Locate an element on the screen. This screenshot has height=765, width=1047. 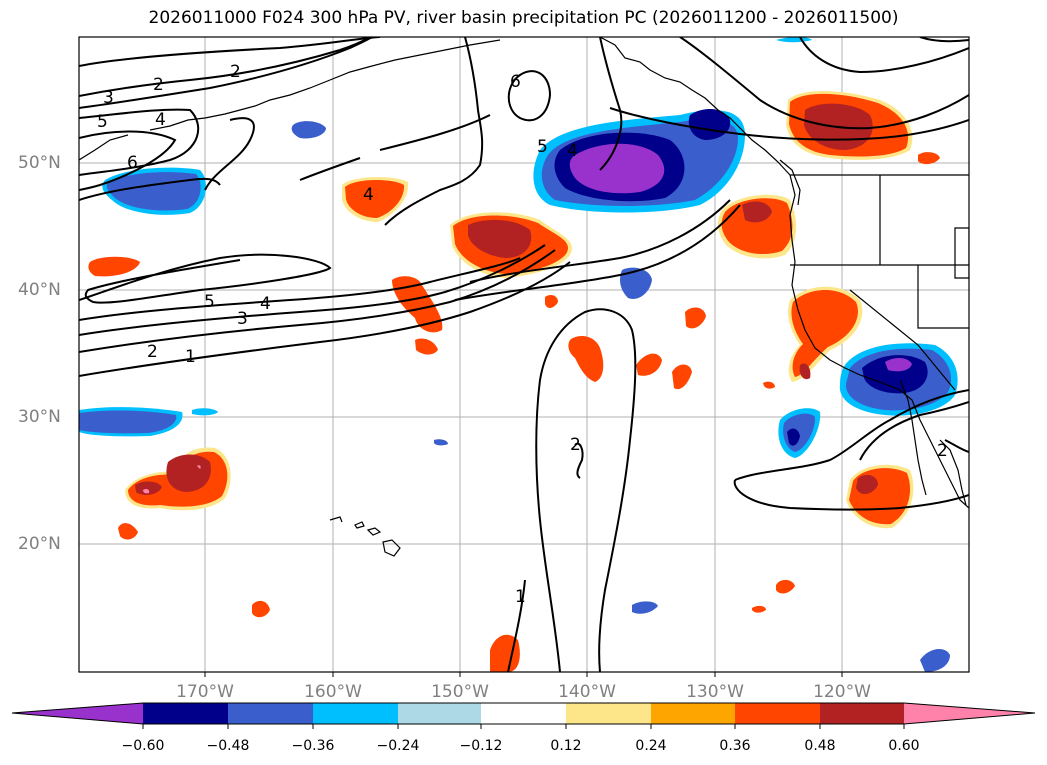
anomaly-gulf-of-alaska is located at coordinates (639, 160).